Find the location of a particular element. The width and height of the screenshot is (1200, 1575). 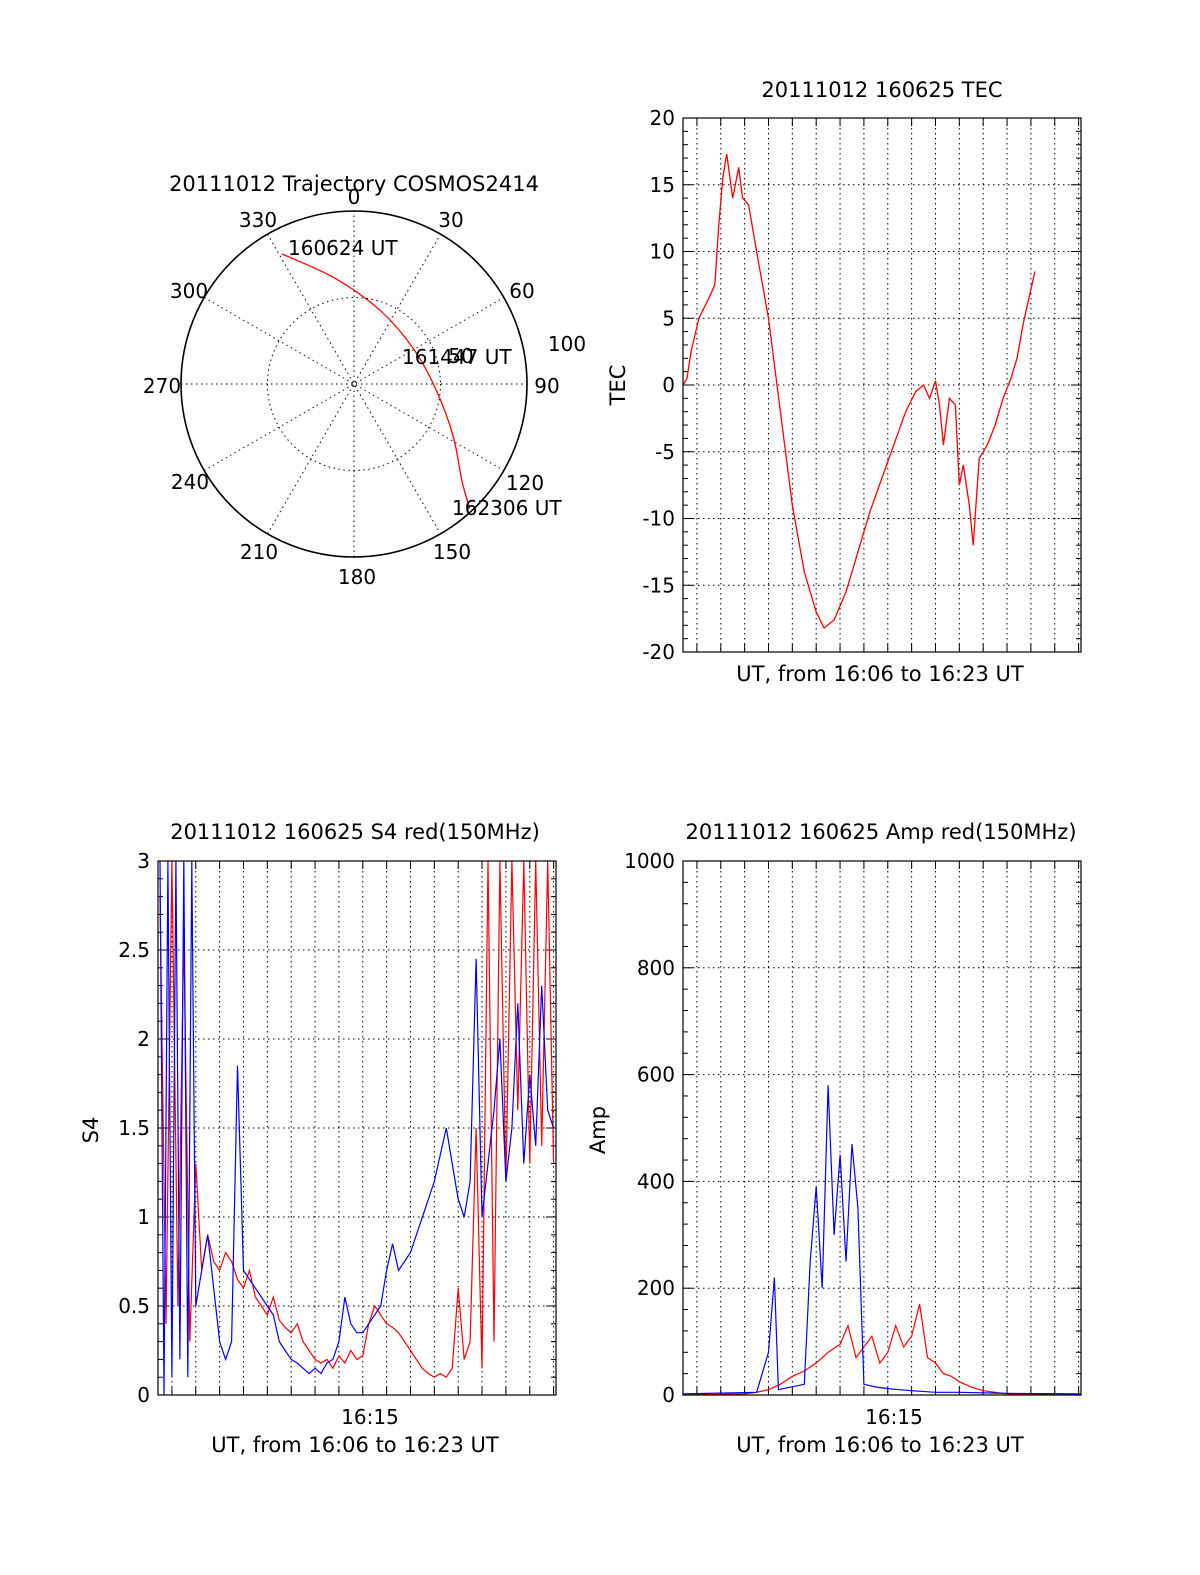

tec-y-tick-label: -5 is located at coordinates (665, 452).